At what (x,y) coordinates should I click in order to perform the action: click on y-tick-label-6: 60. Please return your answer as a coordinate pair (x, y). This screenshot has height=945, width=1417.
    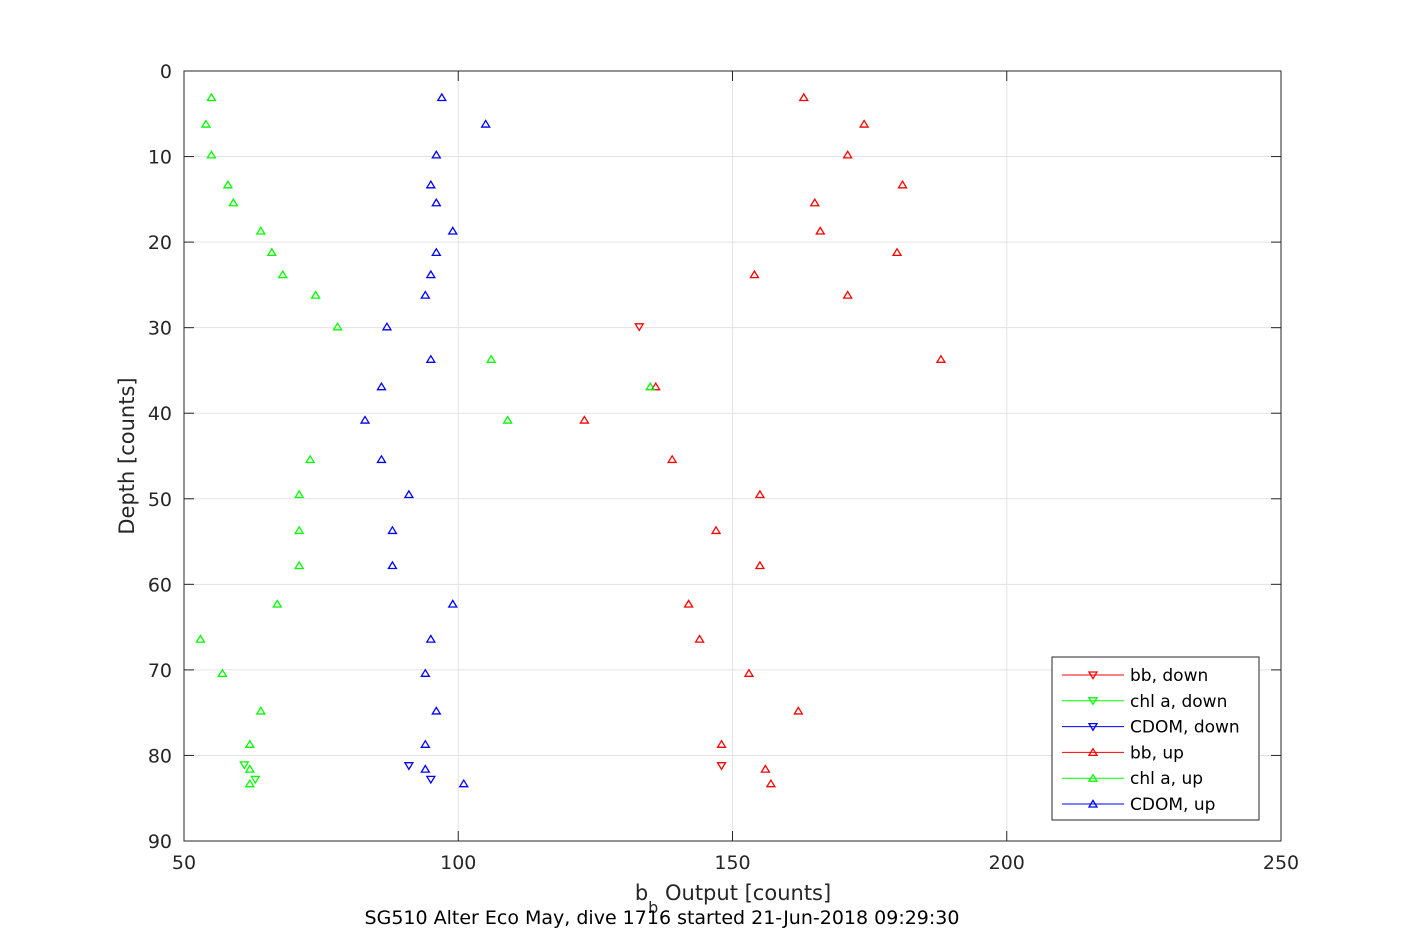
    Looking at the image, I should click on (160, 585).